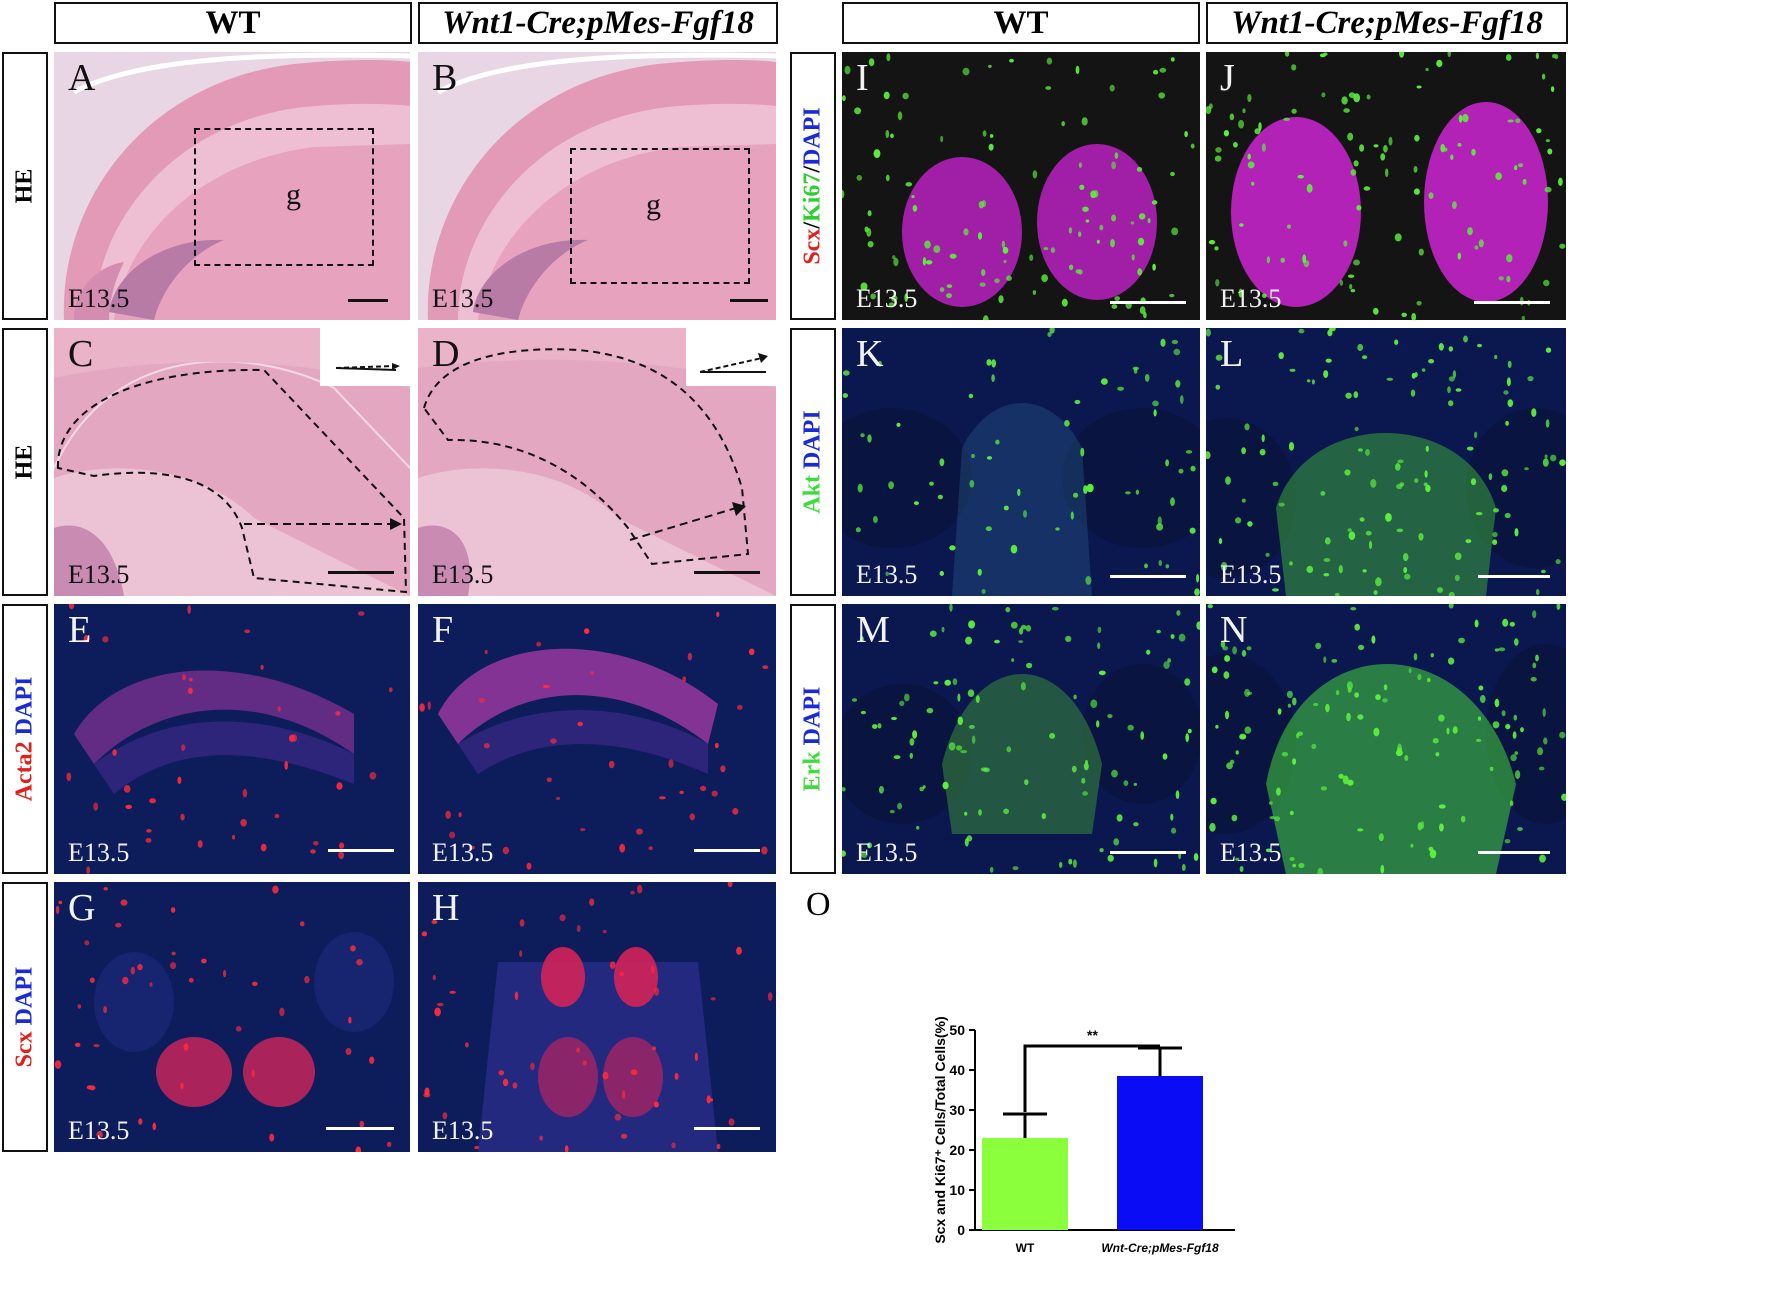 Image resolution: width=1772 pixels, height=1312 pixels. What do you see at coordinates (82, 908) in the screenshot?
I see `panel-letter: G` at bounding box center [82, 908].